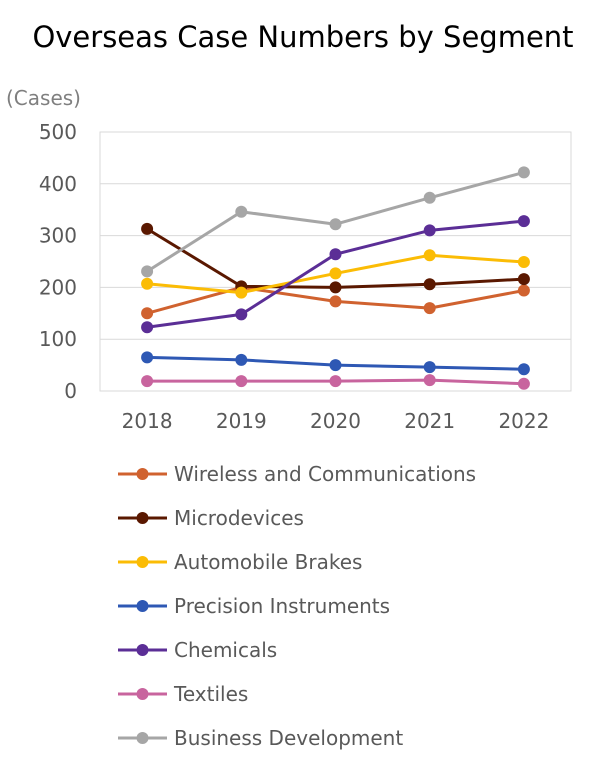 The height and width of the screenshot is (776, 598). Describe the element at coordinates (523, 421) in the screenshot. I see `x-tick-label: 2022` at that location.